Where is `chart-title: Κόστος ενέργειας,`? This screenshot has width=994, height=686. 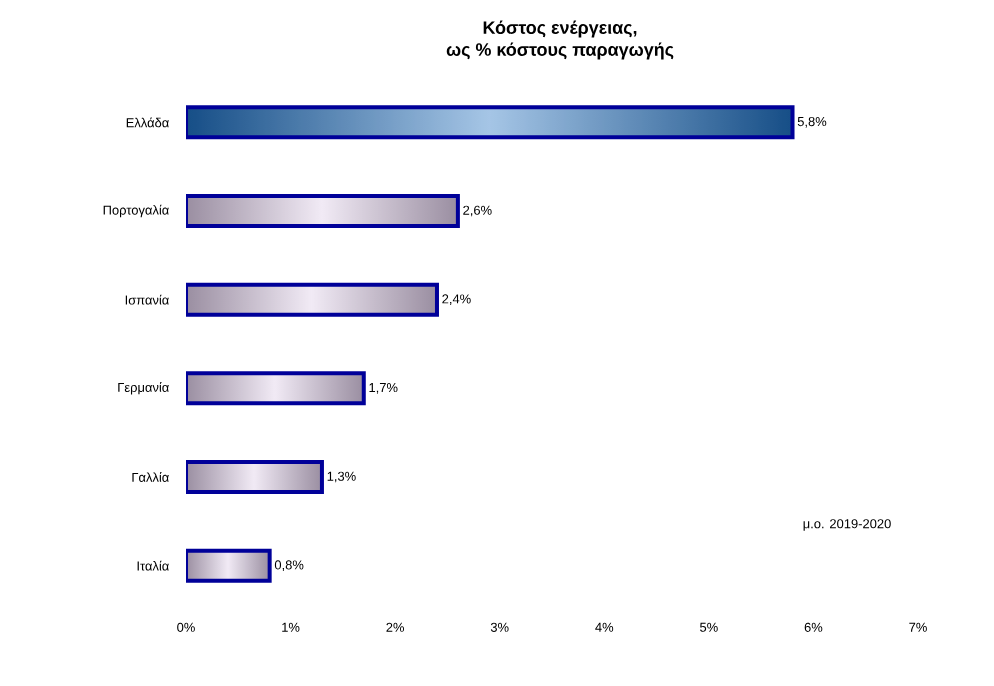
chart-title: Κόστος ενέργειας, is located at coordinates (560, 29).